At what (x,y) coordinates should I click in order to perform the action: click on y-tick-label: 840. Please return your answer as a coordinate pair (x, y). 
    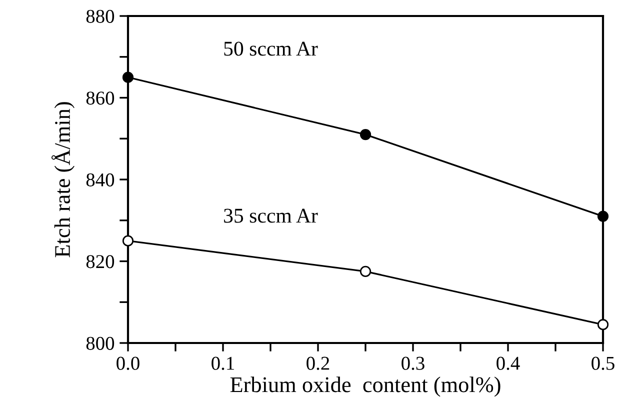
    Looking at the image, I should click on (100, 179).